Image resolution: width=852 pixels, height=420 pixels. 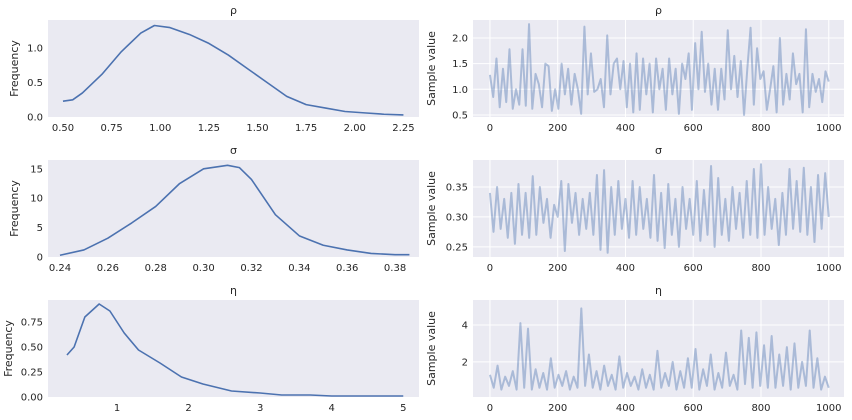 What do you see at coordinates (156, 268) in the screenshot?
I see `x-tick-label: 0.28` at bounding box center [156, 268].